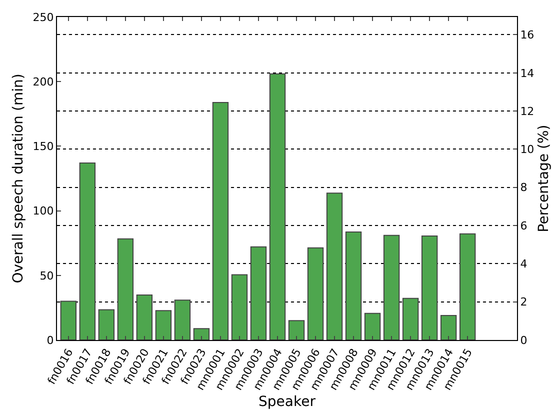  What do you see at coordinates (287, 402) in the screenshot?
I see `x-axis-title: Speaker` at bounding box center [287, 402].